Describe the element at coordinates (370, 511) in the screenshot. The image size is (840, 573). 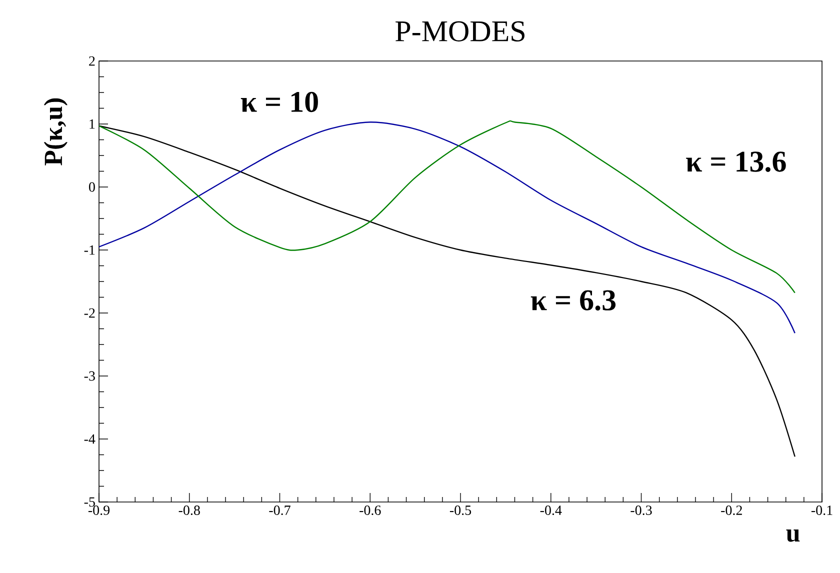
I see `x-tick-label: -0.6` at that location.